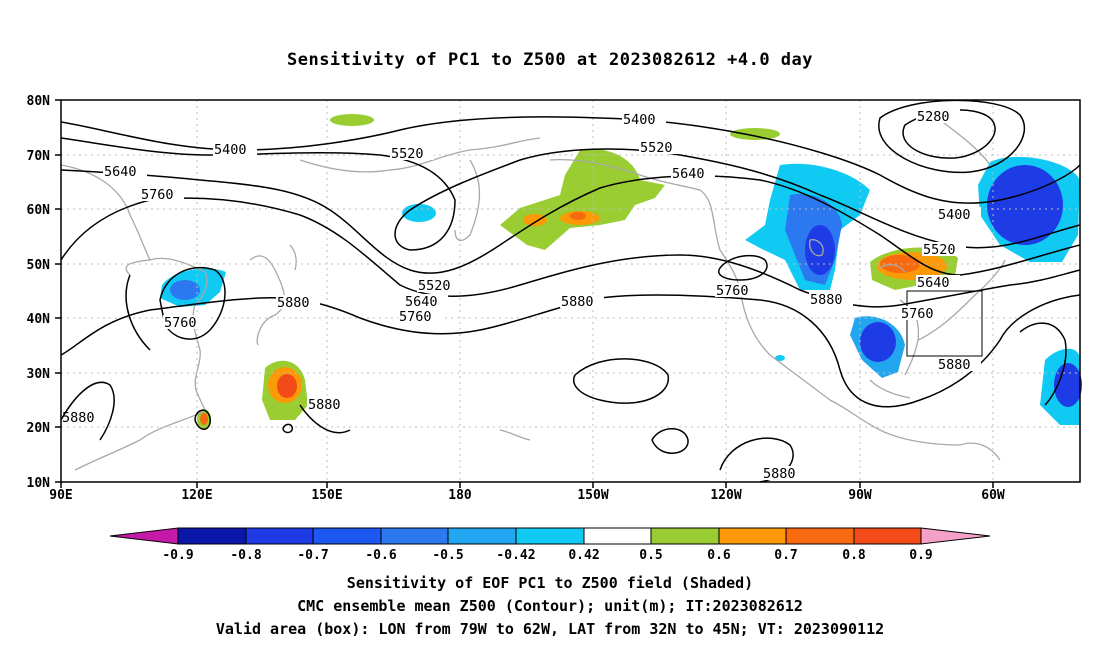  Describe the element at coordinates (890, 389) in the screenshot. I see `coastline-florida` at that location.